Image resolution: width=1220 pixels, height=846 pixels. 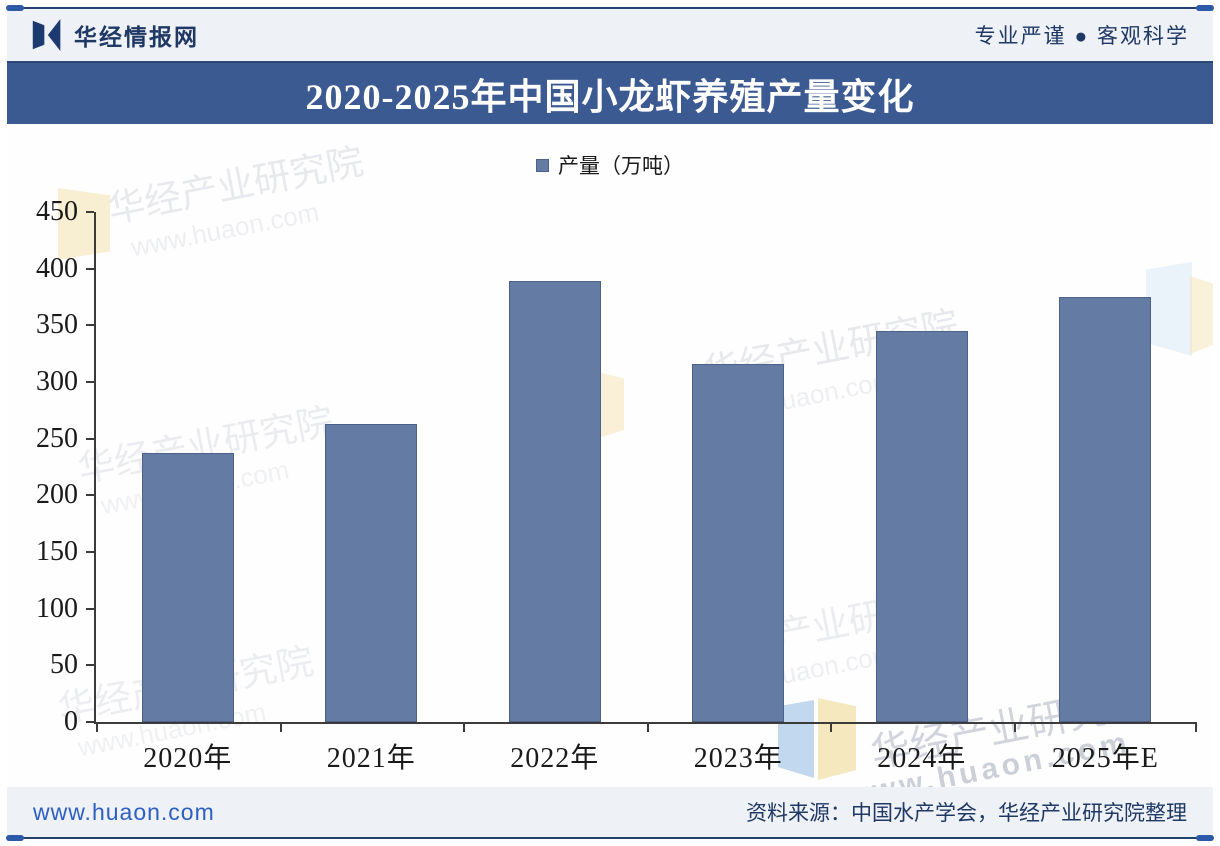 I want to click on y-axis-line, so click(x=95, y=468).